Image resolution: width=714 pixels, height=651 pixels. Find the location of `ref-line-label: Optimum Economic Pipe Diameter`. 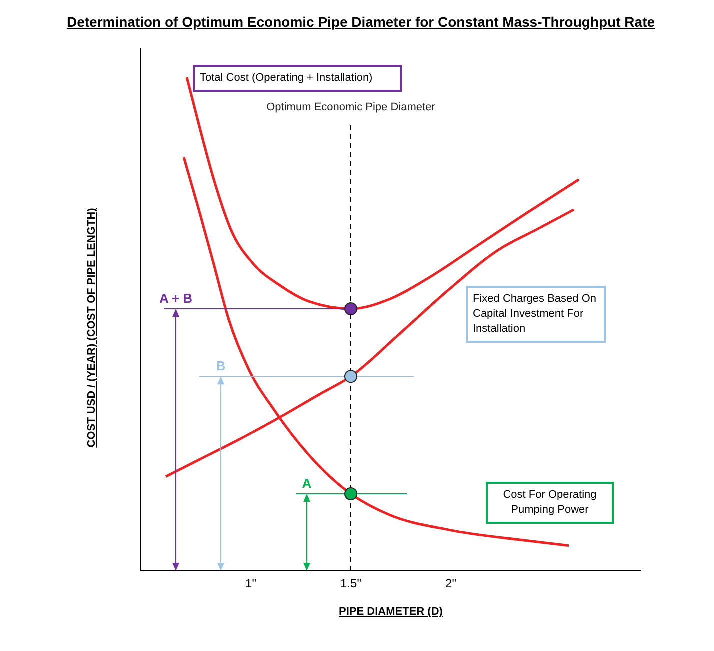

ref-line-label: Optimum Economic Pipe Diameter is located at coordinates (351, 107).